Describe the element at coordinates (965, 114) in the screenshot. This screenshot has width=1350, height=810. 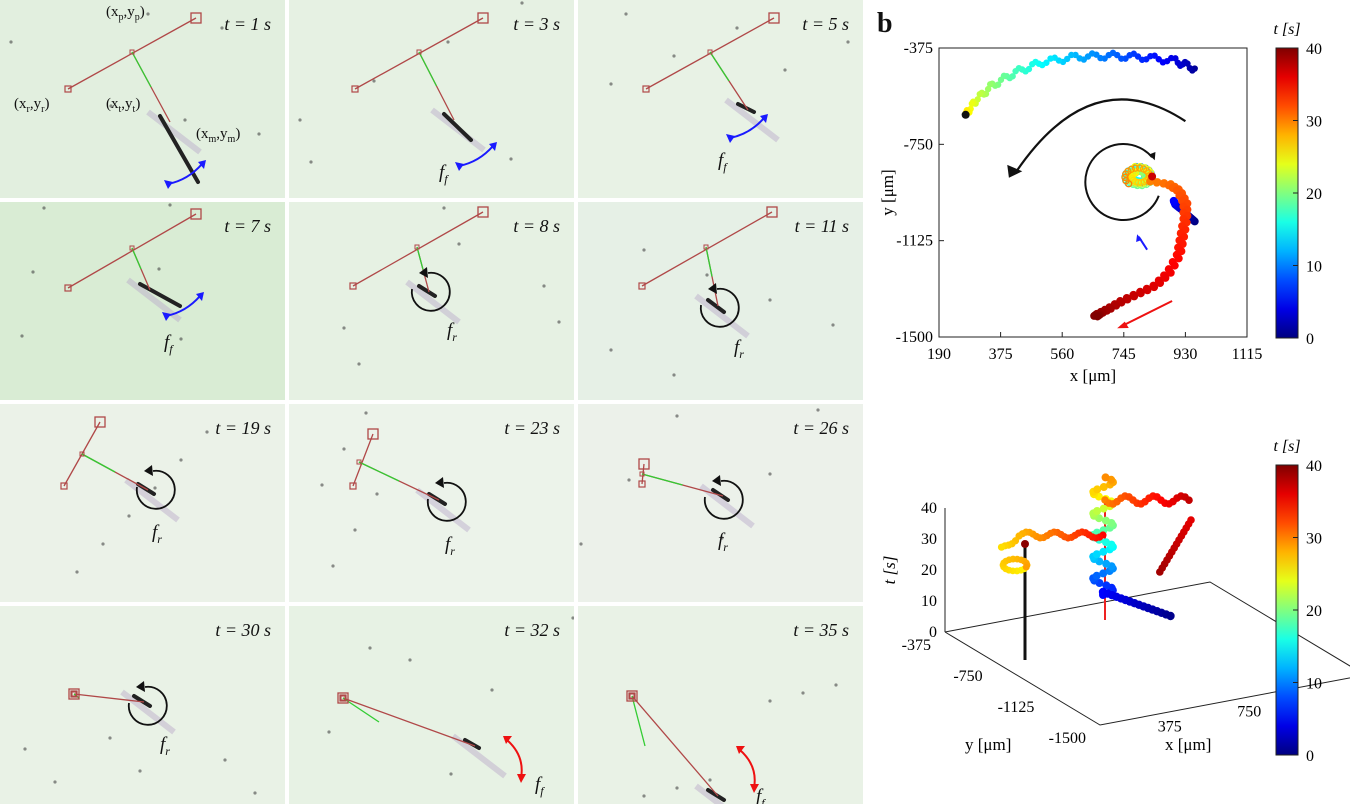
I see `start-marker` at that location.